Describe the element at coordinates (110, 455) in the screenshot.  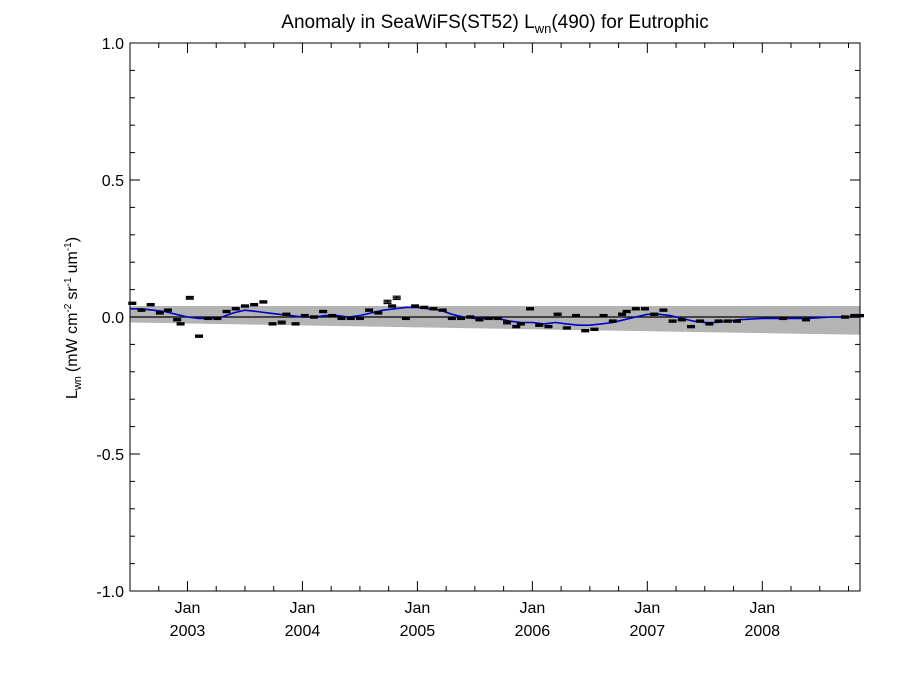
I see `y-tick-label: -0.5` at that location.